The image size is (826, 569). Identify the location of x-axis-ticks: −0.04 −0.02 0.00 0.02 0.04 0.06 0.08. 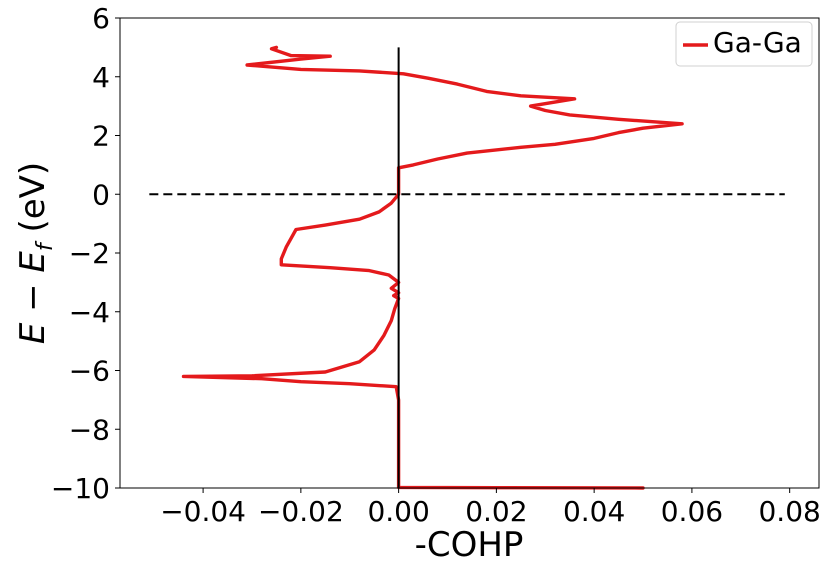
(490, 508).